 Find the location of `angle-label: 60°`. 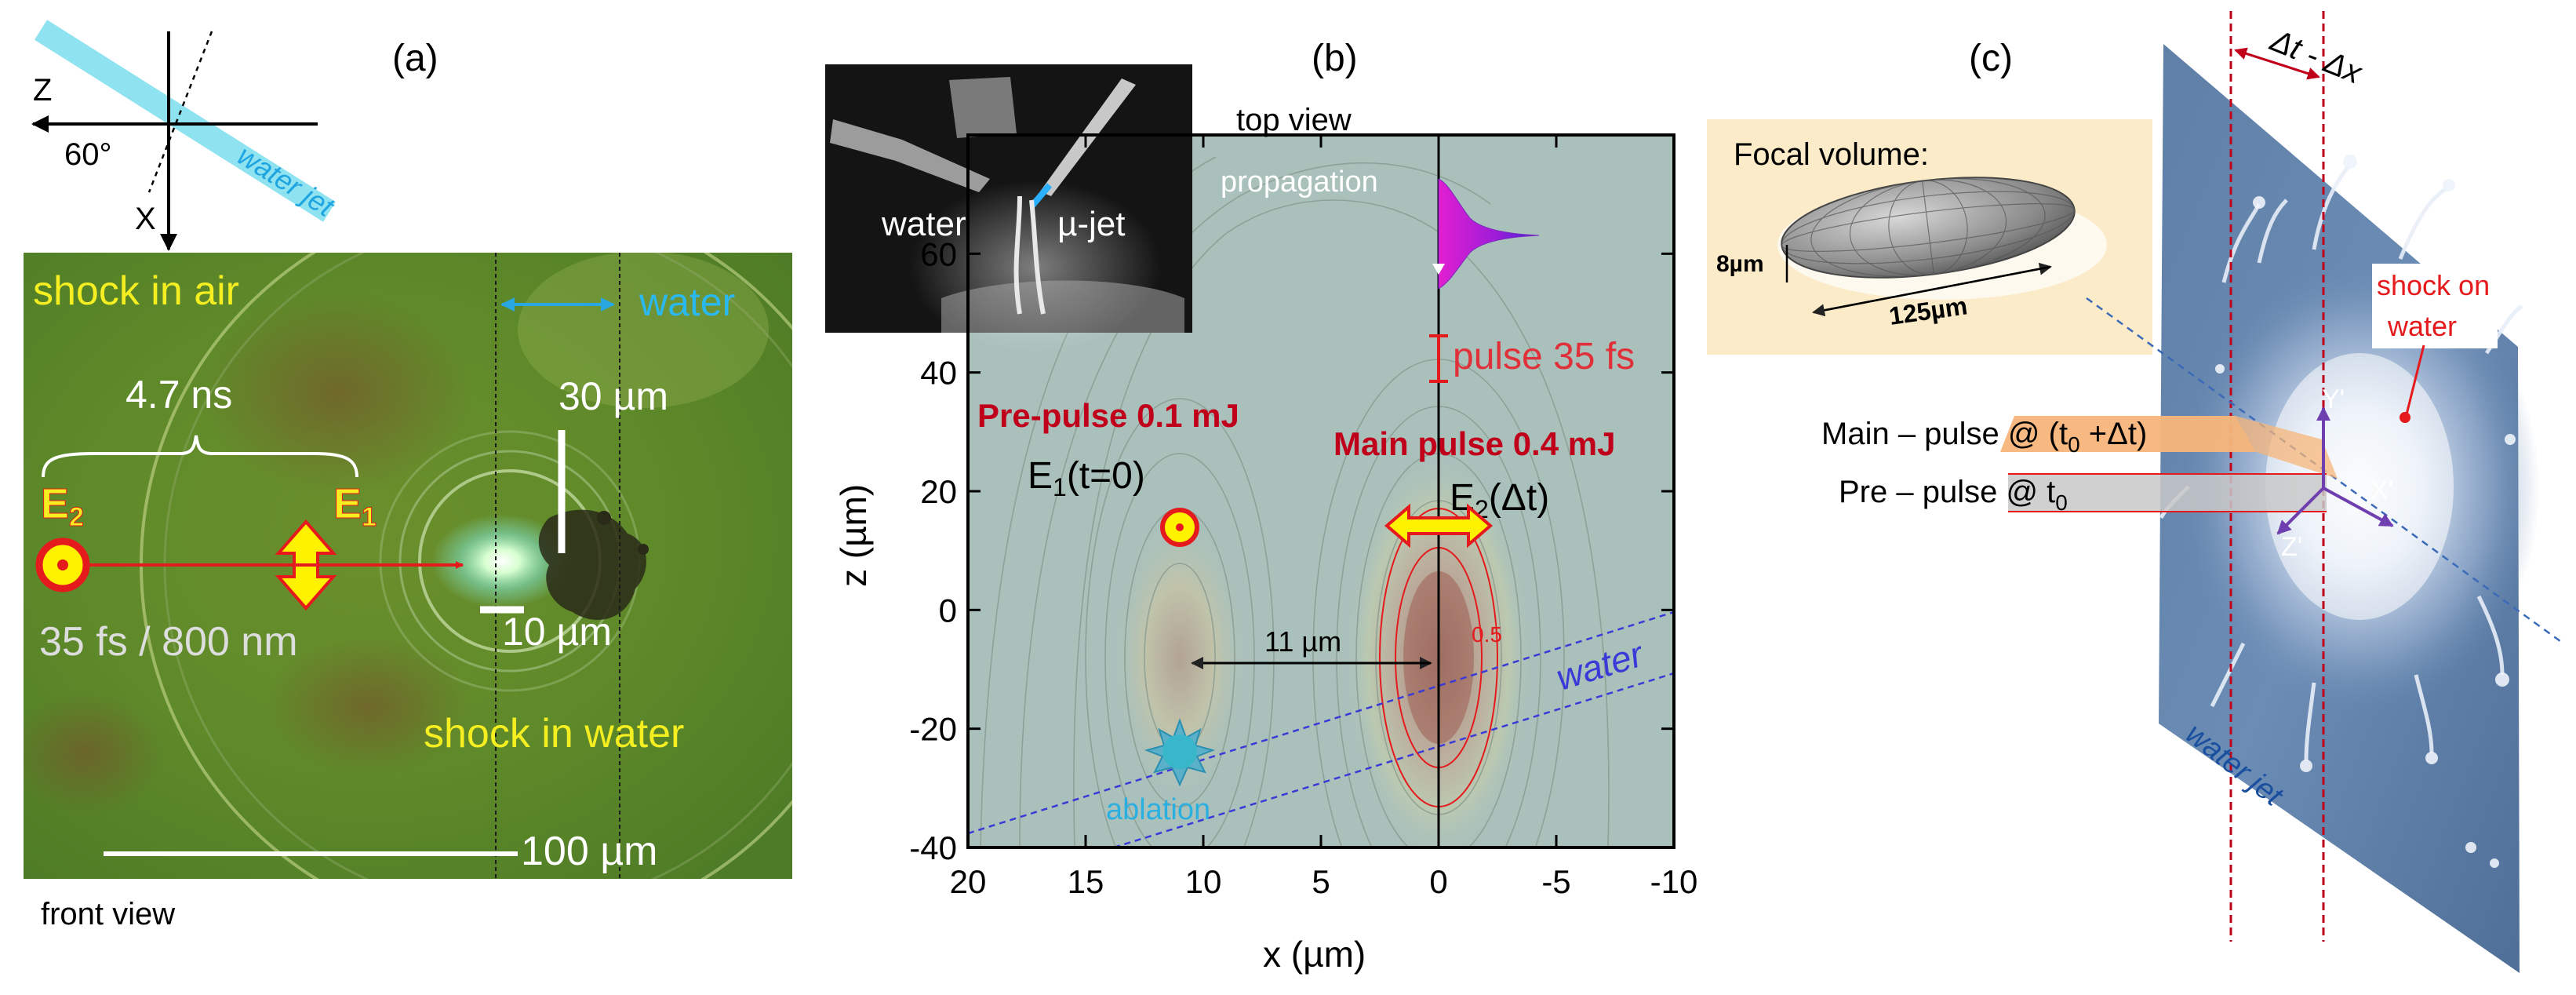

angle-label: 60° is located at coordinates (88, 154).